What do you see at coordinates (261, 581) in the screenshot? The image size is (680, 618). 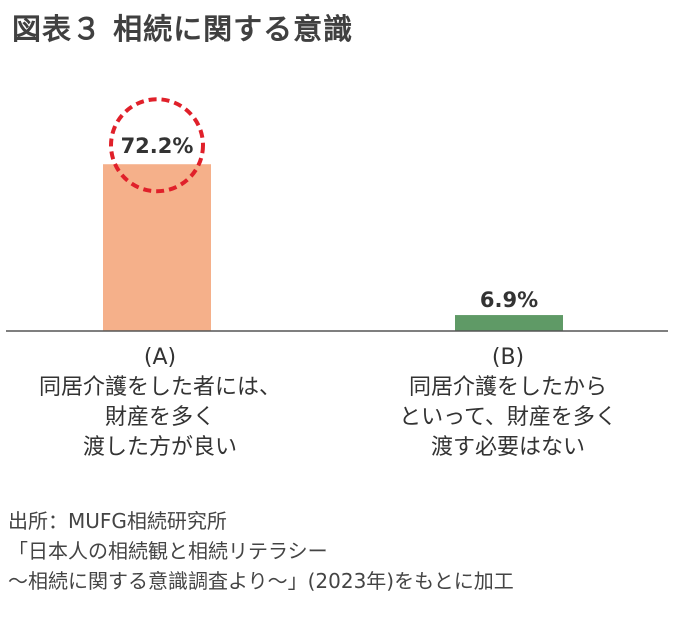 I see `source-line-3: ～相続に関する意識調査より～」(2023年)をもとに加工` at bounding box center [261, 581].